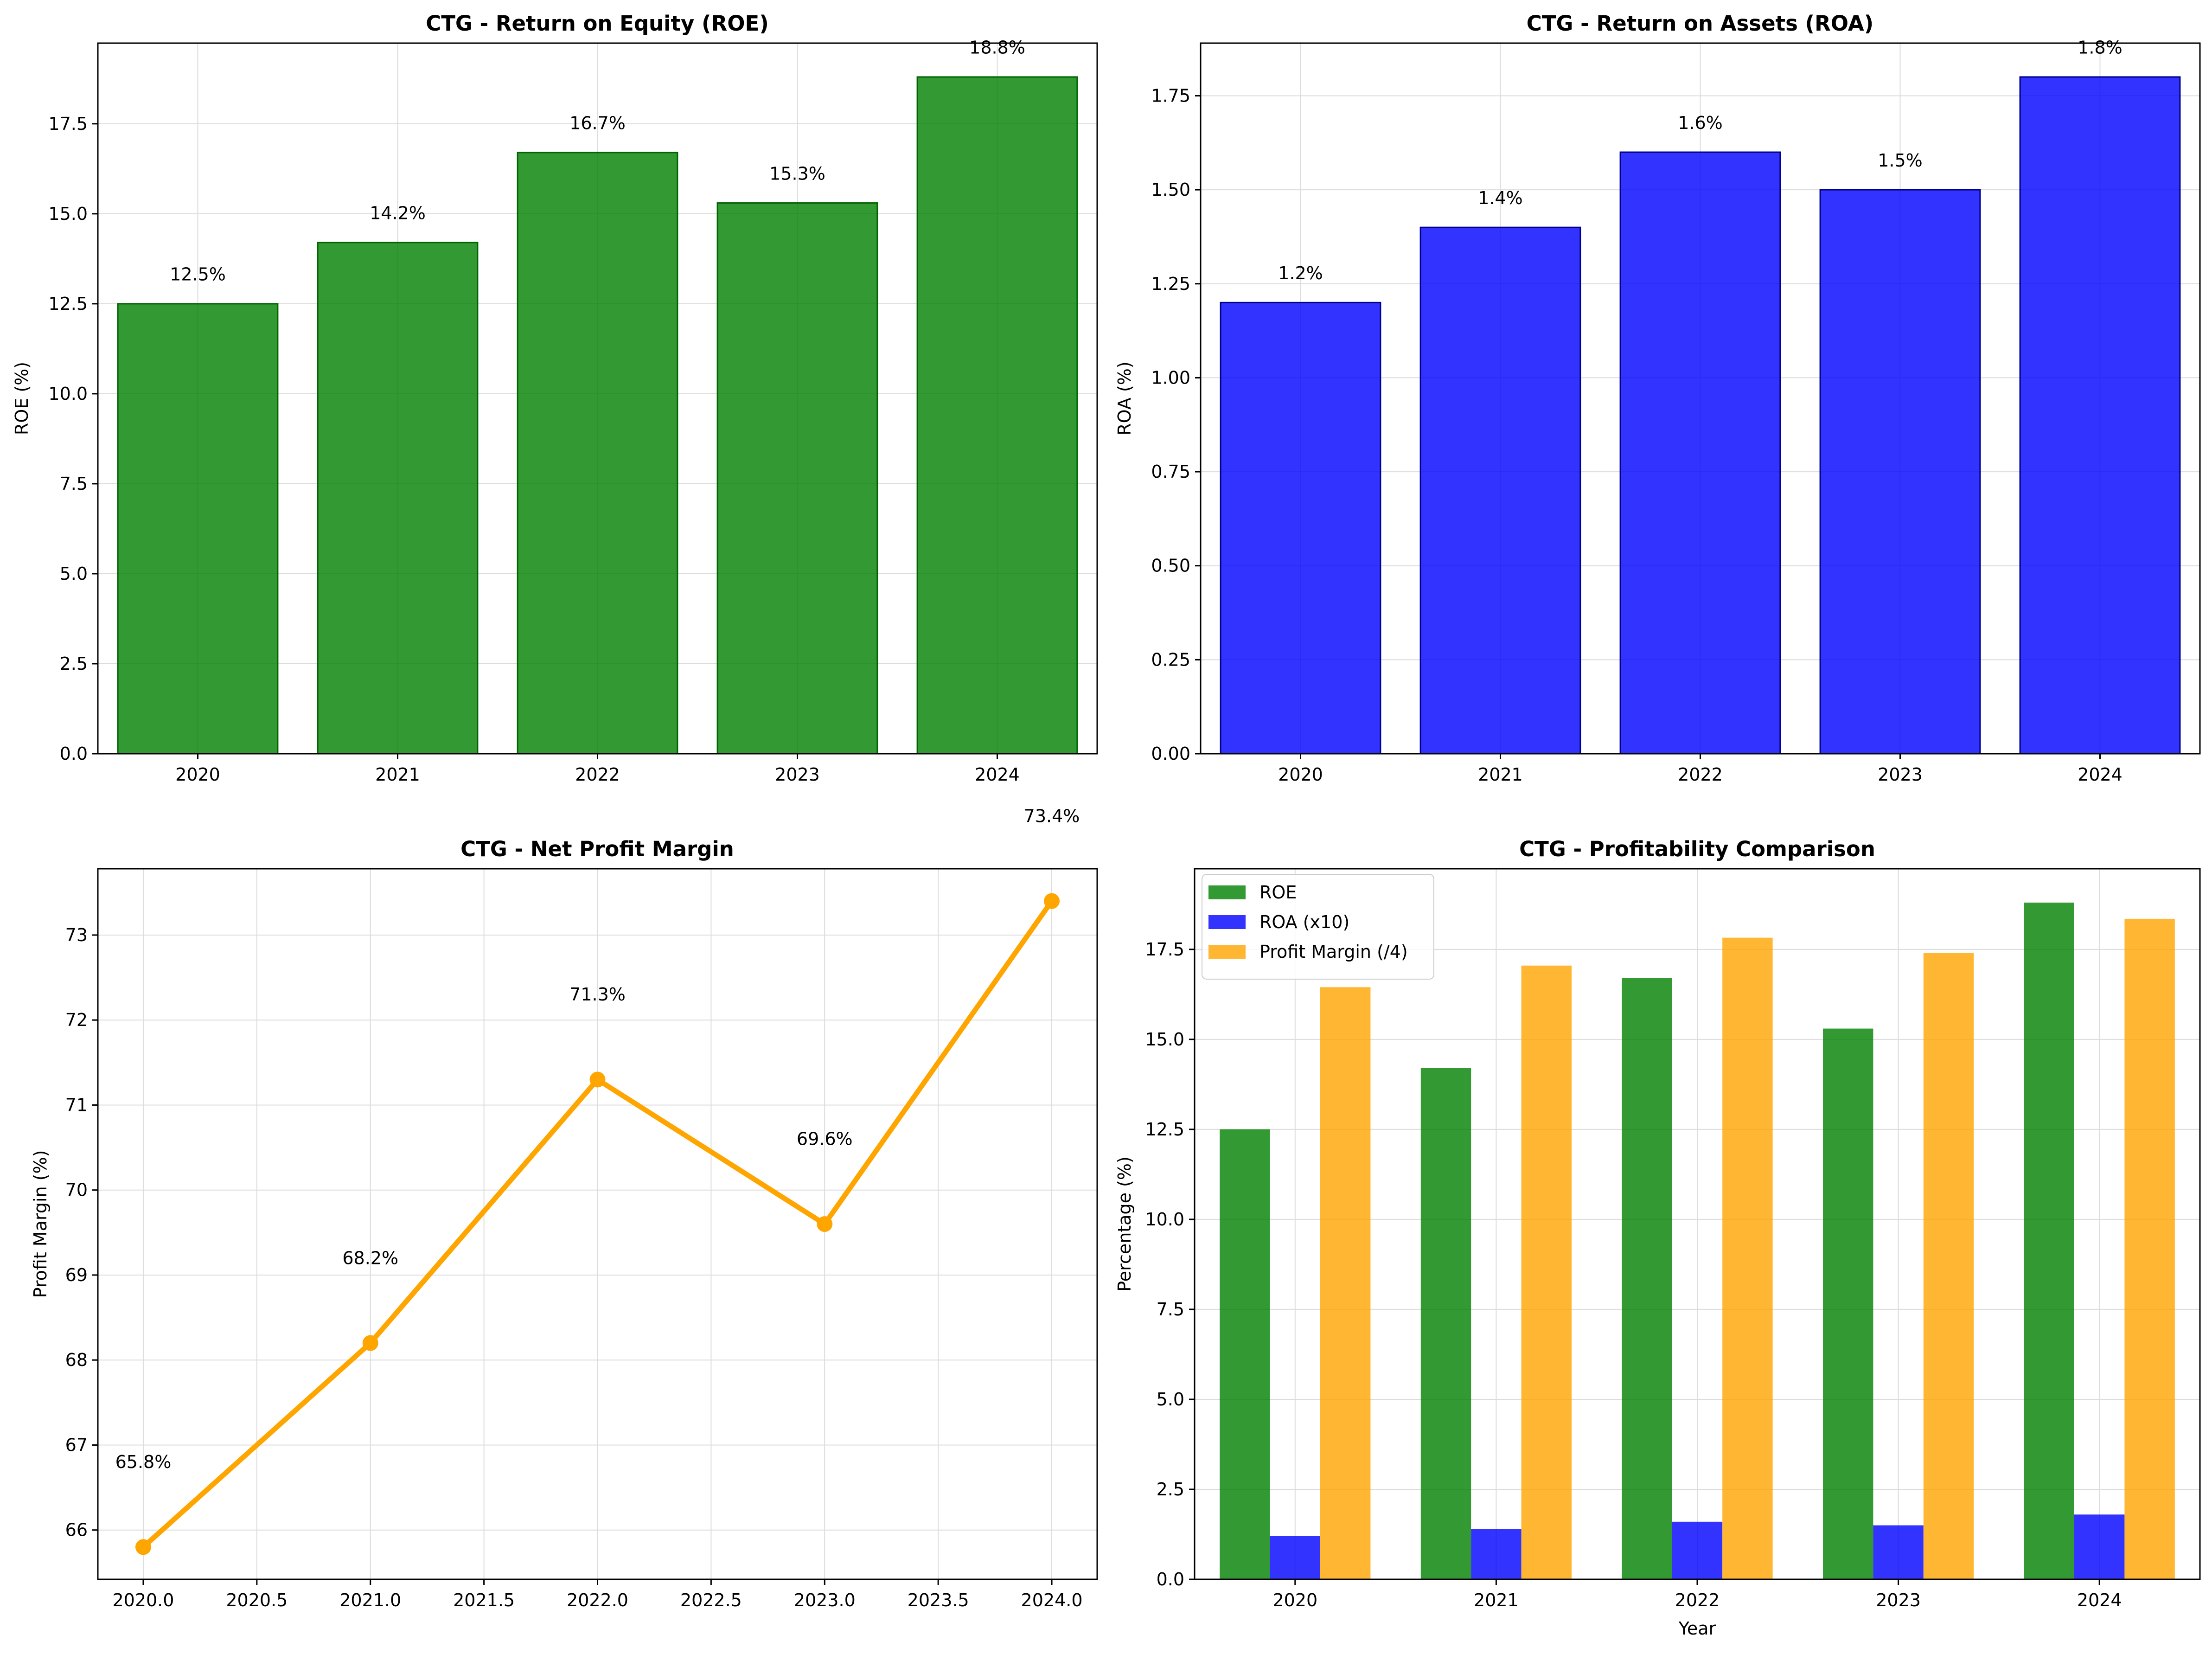 The image size is (2212, 1654). I want to click on x-tick-label: 2021.0, so click(370, 1600).